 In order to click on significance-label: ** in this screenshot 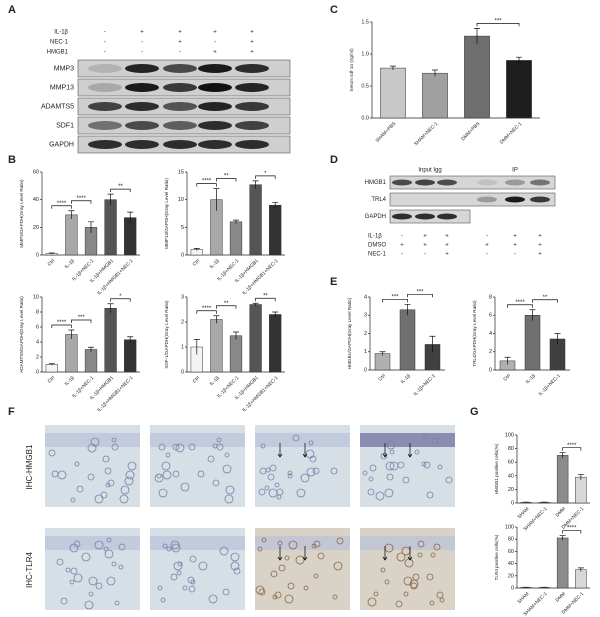, I will do `click(265, 296)`.